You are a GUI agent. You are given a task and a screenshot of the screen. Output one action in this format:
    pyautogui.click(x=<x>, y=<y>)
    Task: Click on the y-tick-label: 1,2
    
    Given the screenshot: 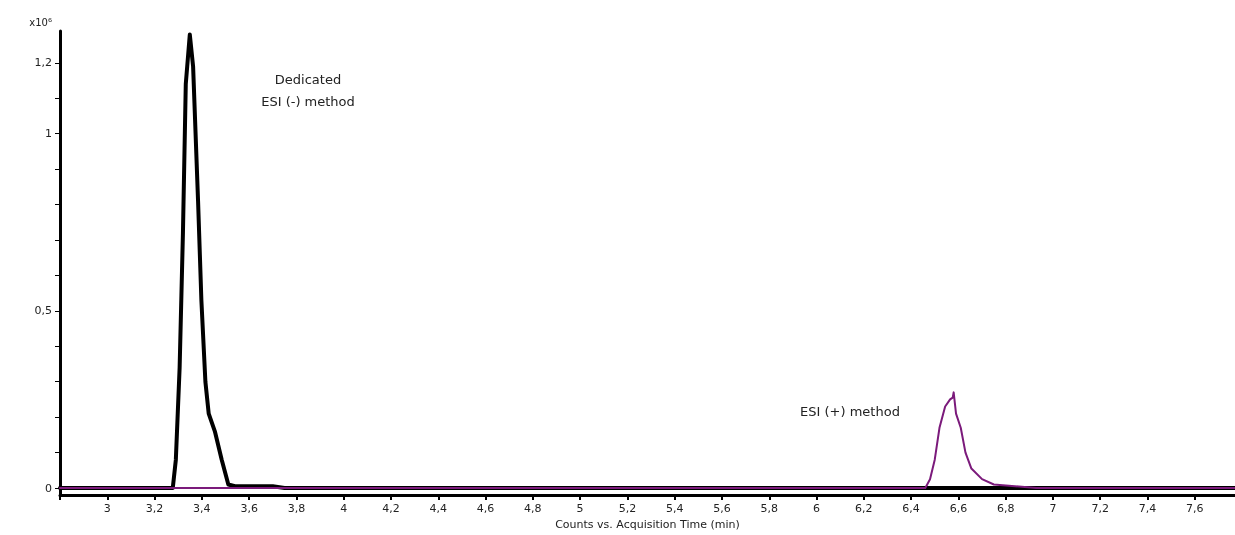 What is the action you would take?
    pyautogui.click(x=43, y=63)
    